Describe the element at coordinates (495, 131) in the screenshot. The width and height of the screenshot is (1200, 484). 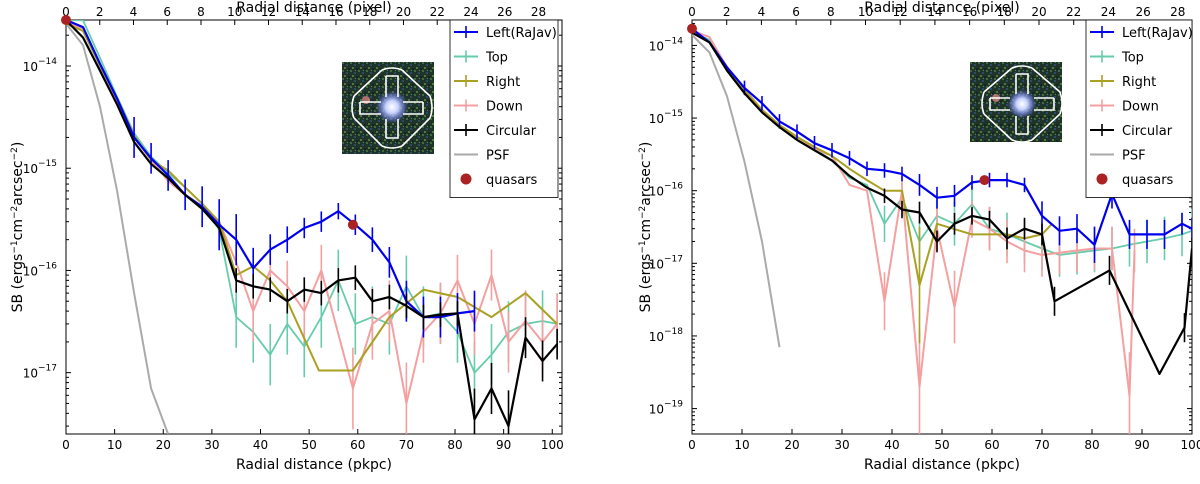
I see `legend-entry-circular: Circular` at that location.